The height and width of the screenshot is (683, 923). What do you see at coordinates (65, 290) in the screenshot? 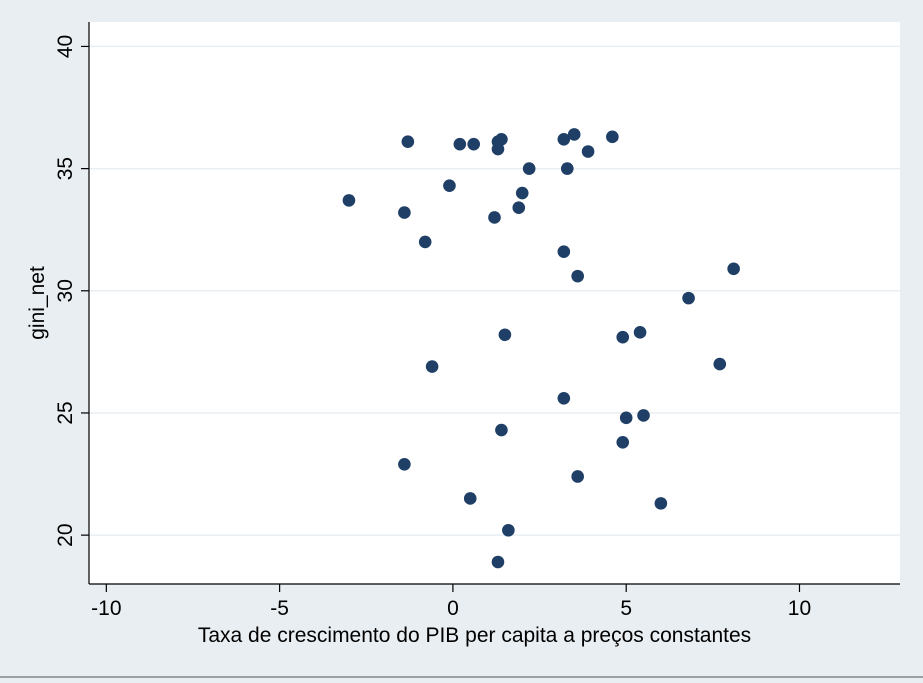
I see `y-tick-label: 30` at bounding box center [65, 290].